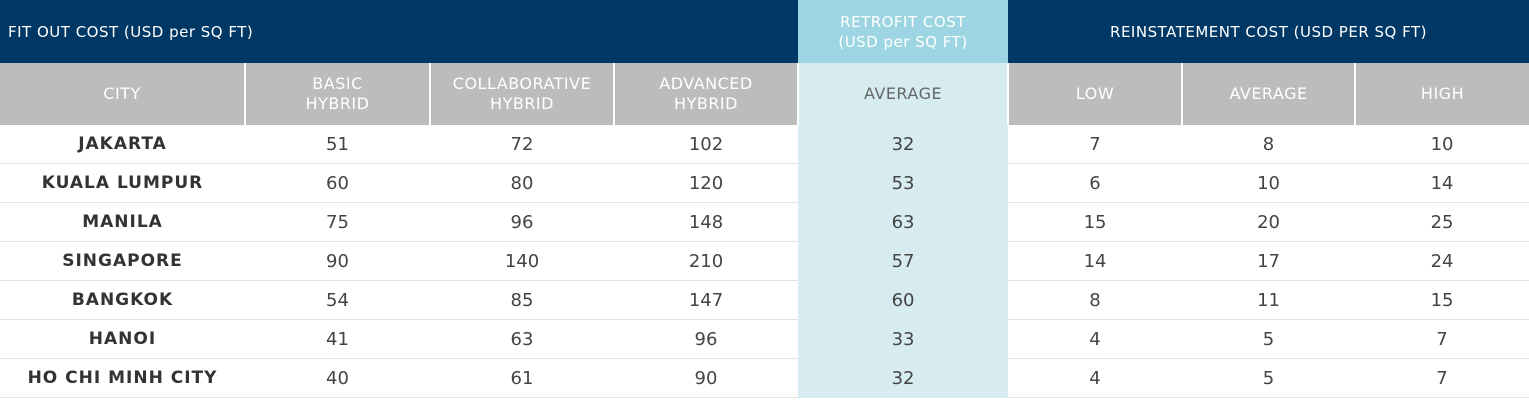 The height and width of the screenshot is (400, 1529). What do you see at coordinates (122, 339) in the screenshot?
I see `city-cell: HANOI` at bounding box center [122, 339].